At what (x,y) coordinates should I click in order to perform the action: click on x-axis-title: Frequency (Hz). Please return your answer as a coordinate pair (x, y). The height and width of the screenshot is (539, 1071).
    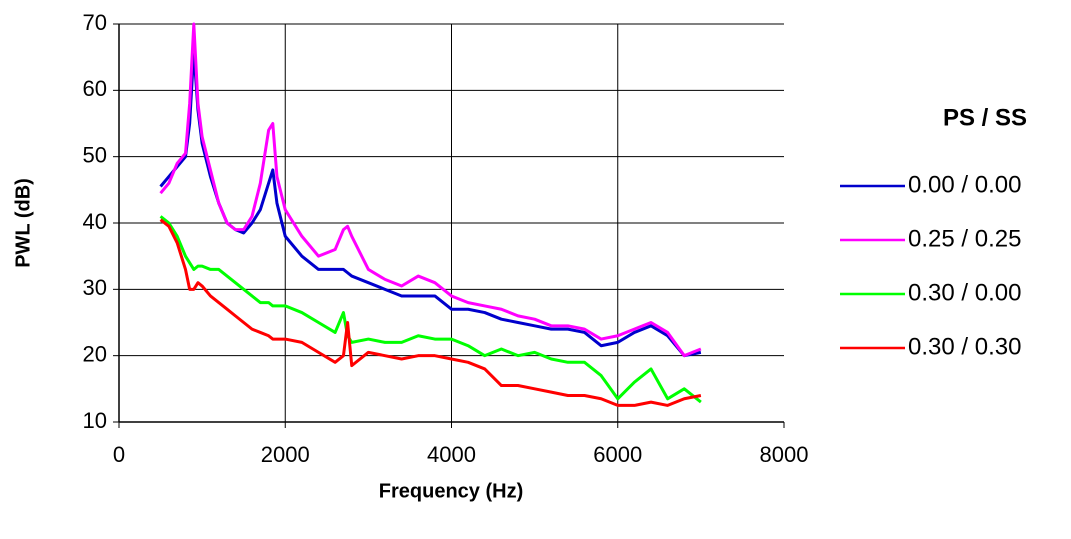
    Looking at the image, I should click on (451, 491).